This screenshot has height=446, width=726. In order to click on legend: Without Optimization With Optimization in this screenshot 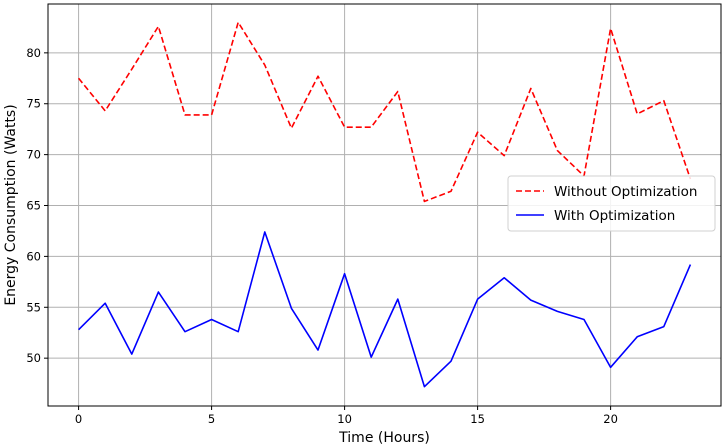, I will do `click(611, 203)`.